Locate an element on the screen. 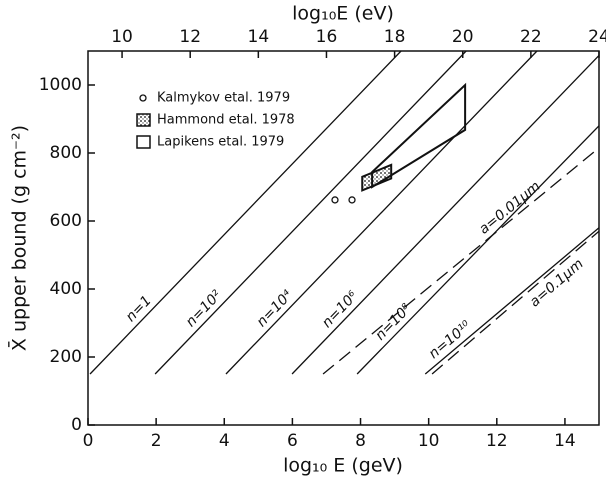  x-tick-label: 12 is located at coordinates (497, 441).